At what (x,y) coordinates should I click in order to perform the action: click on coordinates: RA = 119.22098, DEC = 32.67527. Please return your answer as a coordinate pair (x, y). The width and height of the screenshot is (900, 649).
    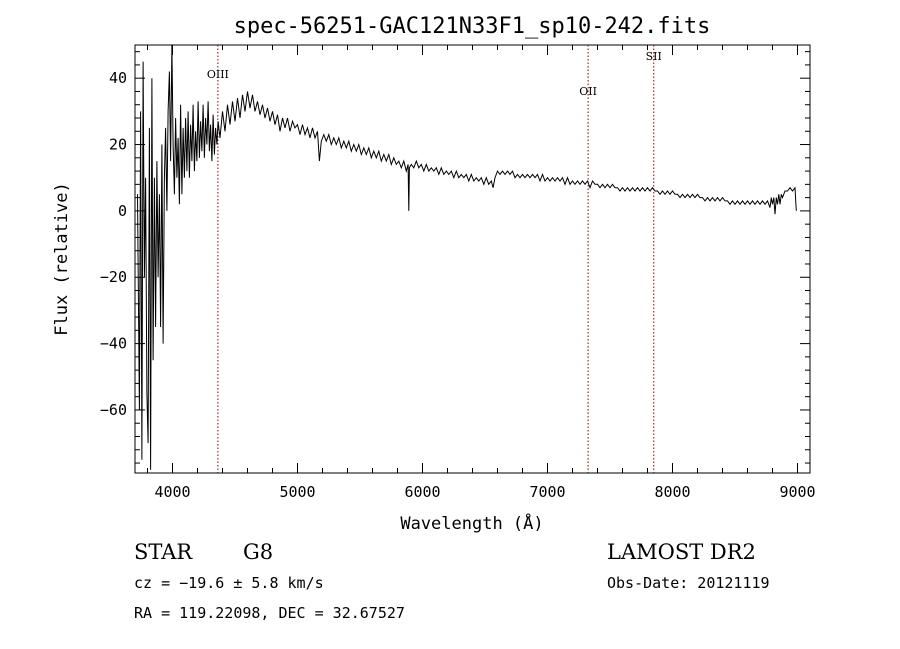
    Looking at the image, I should click on (269, 613).